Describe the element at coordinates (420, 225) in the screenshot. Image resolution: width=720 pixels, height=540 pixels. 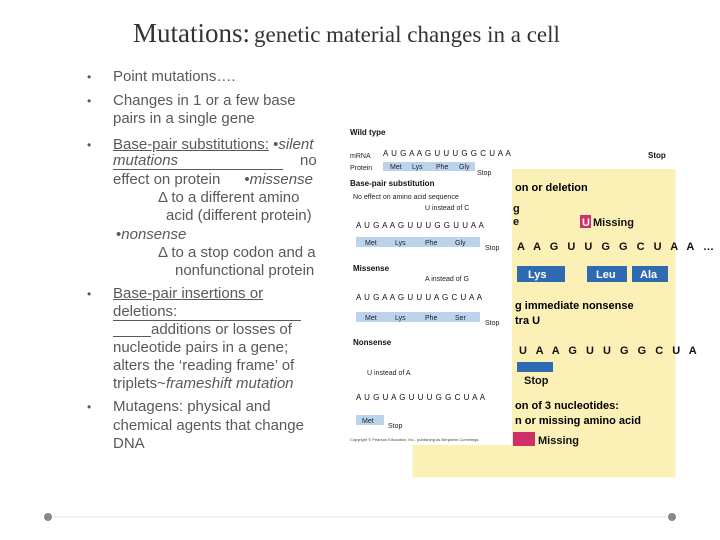
I see `sequence: A U G A A G U U U G G U U A A` at that location.